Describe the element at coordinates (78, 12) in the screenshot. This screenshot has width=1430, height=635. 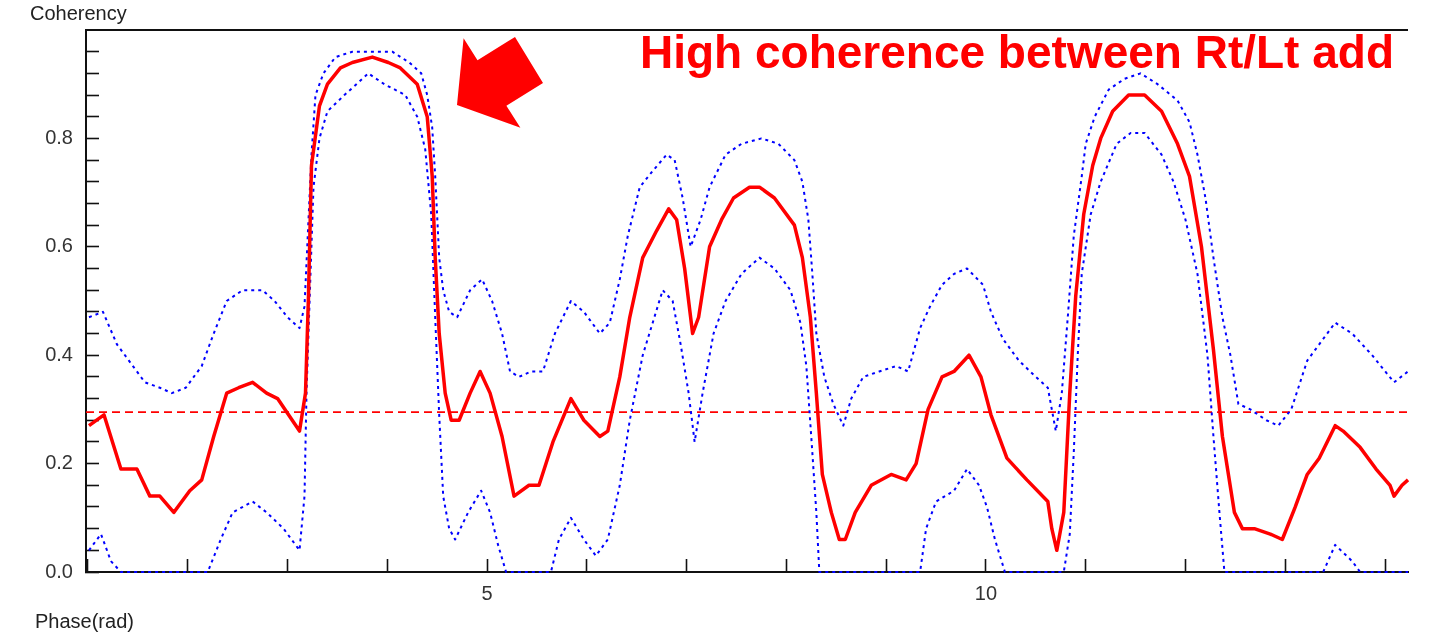
I see `y-axis-title: Coherency` at that location.